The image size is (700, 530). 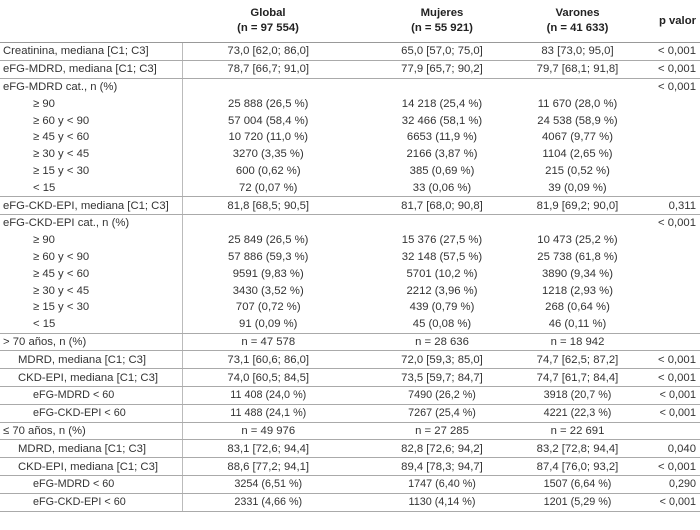 What do you see at coordinates (268, 324) in the screenshot?
I see `cell-global: 91 (0,09 %)` at bounding box center [268, 324].